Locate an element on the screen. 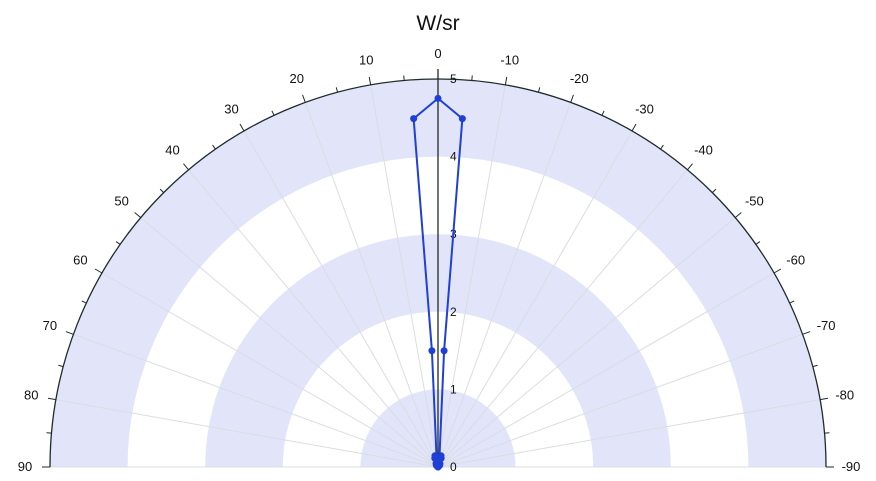  angle-tick-label: 30 is located at coordinates (231, 108).